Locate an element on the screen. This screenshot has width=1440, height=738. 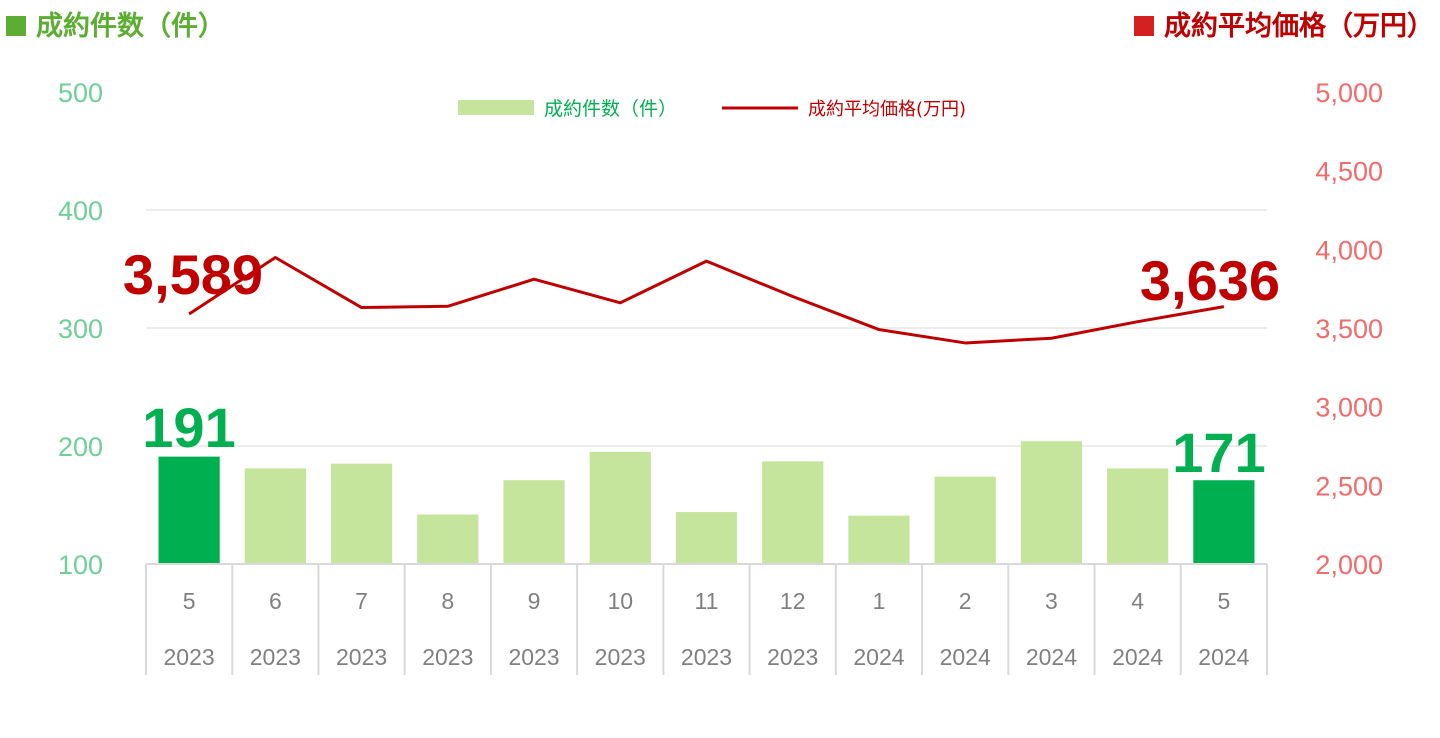
line-series is located at coordinates (706, 300).